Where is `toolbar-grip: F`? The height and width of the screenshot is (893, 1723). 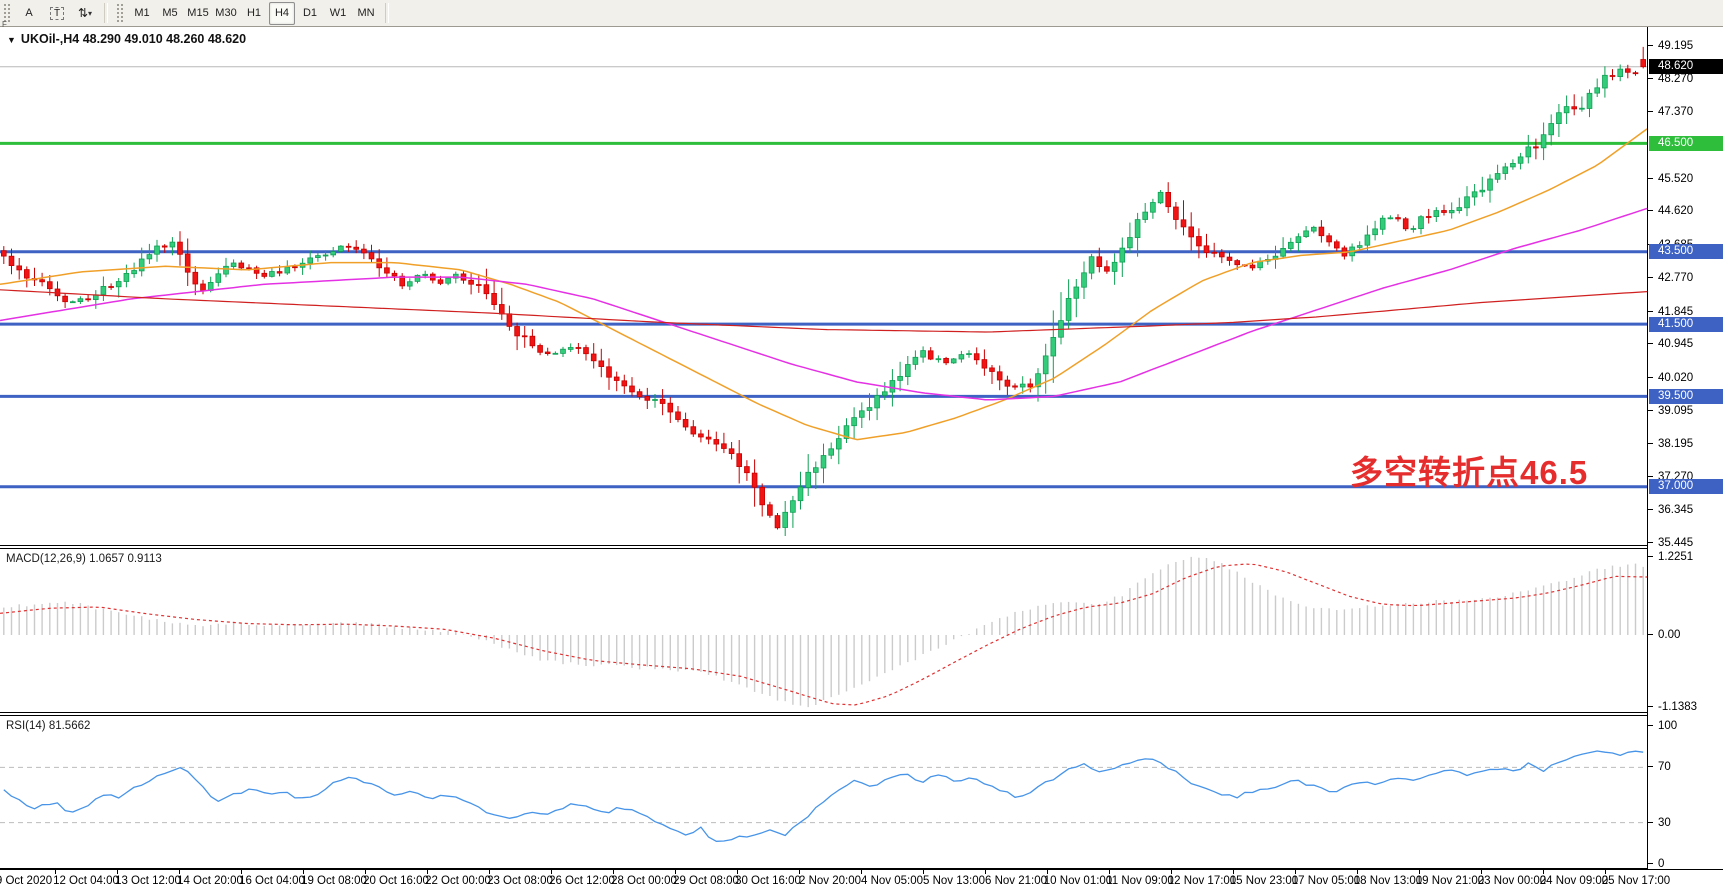
toolbar-grip: F is located at coordinates (6, 16).